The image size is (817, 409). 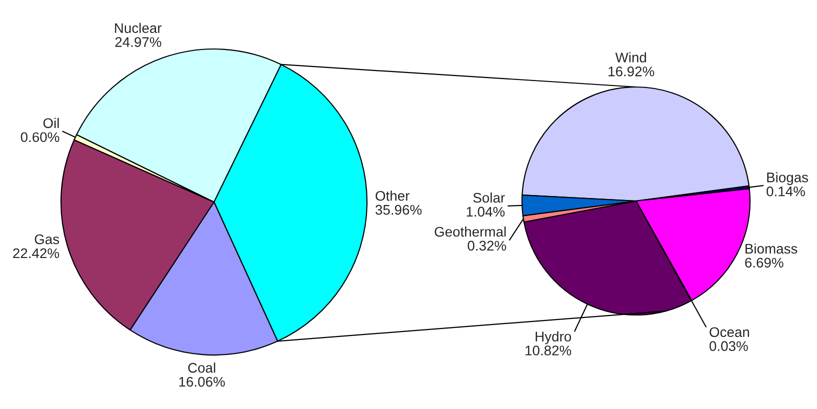 What do you see at coordinates (730, 332) in the screenshot?
I see `slice-label: Ocean` at bounding box center [730, 332].